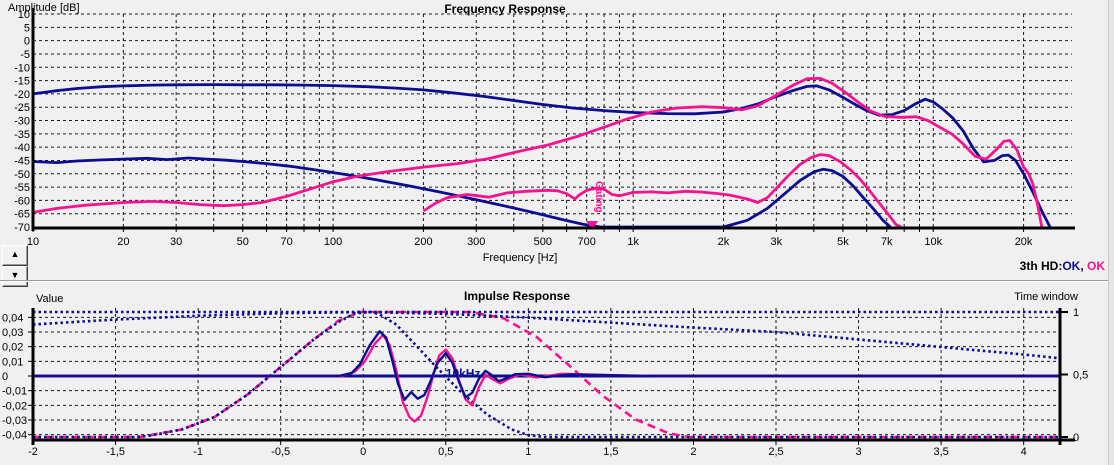 The width and height of the screenshot is (1114, 465). I want to click on freq-x-tick-label: 20, so click(123, 242).